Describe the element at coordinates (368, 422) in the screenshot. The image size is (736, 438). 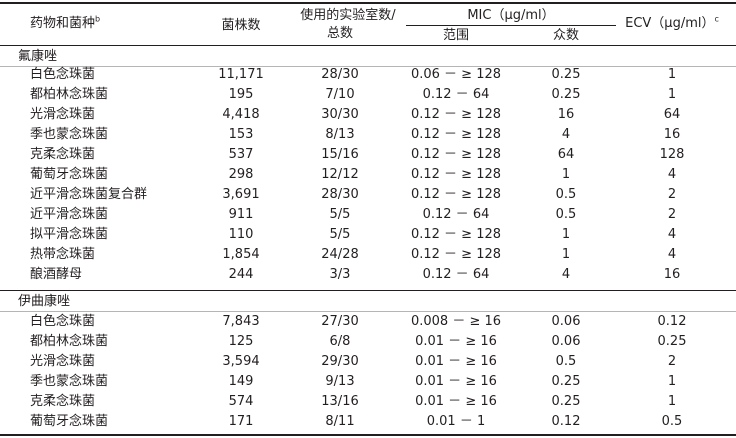
I see `table-row: 葡萄牙念珠菌 171 8/11 0.01 － 1 0.12 0.5` at that location.